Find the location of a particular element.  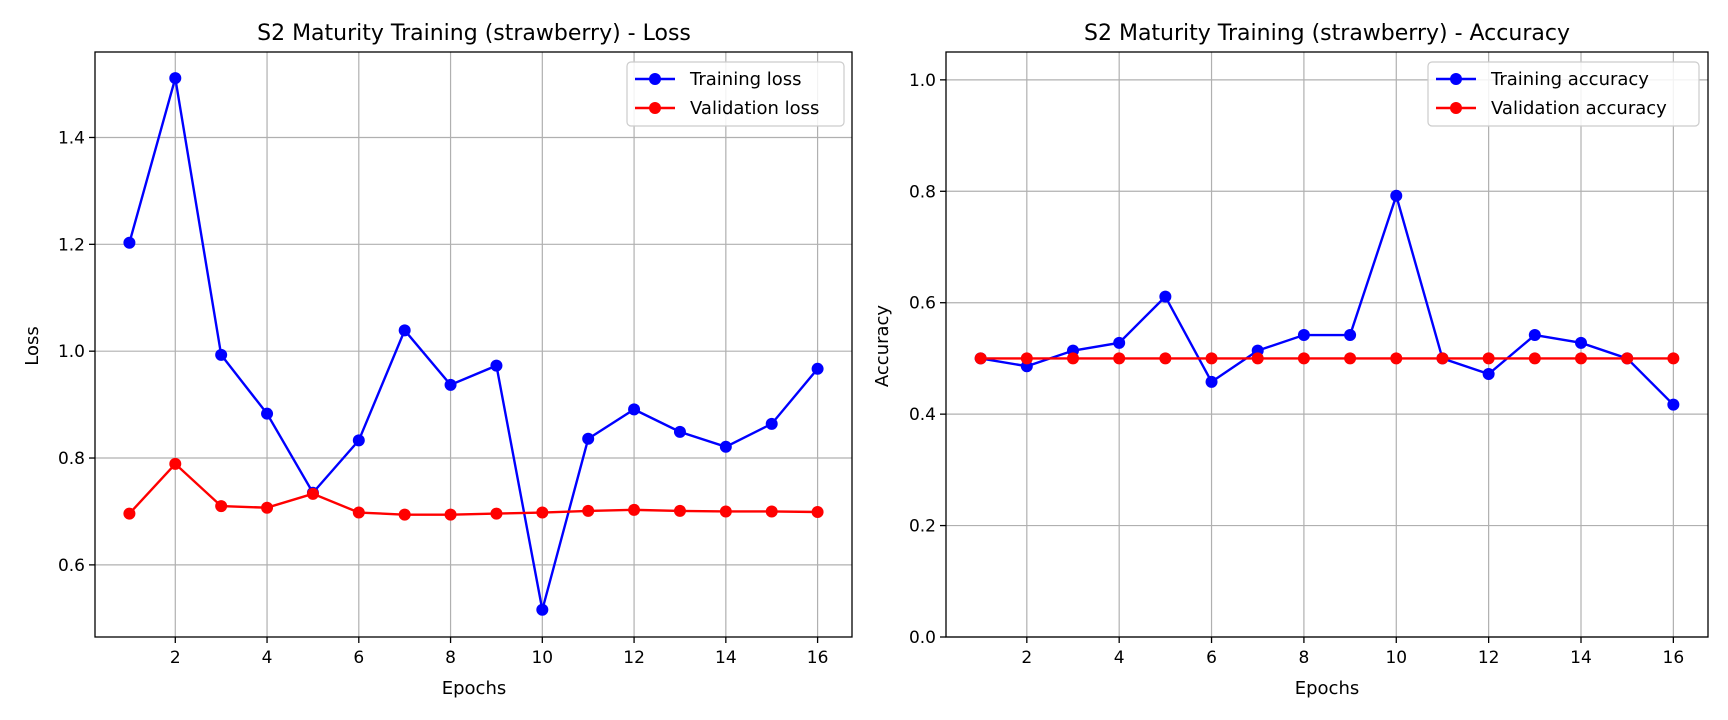

accuracy-legend: Training accuracy Validation accuracy is located at coordinates (1563, 94).